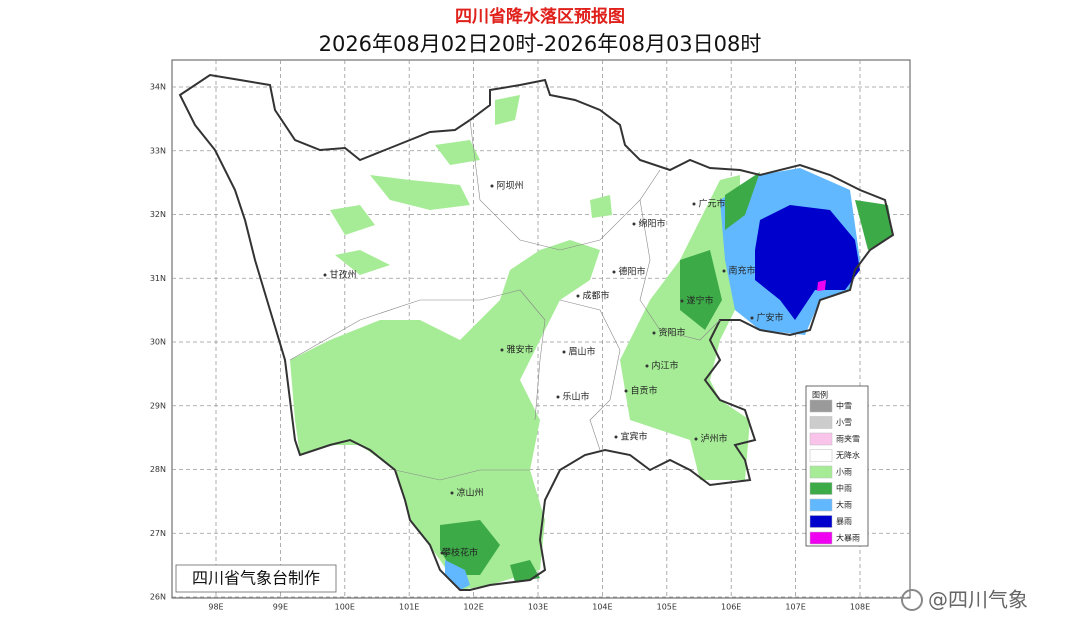 Image resolution: width=1080 pixels, height=624 pixels. Describe the element at coordinates (509, 186) in the screenshot. I see `city-label: 阿坝州` at that location.